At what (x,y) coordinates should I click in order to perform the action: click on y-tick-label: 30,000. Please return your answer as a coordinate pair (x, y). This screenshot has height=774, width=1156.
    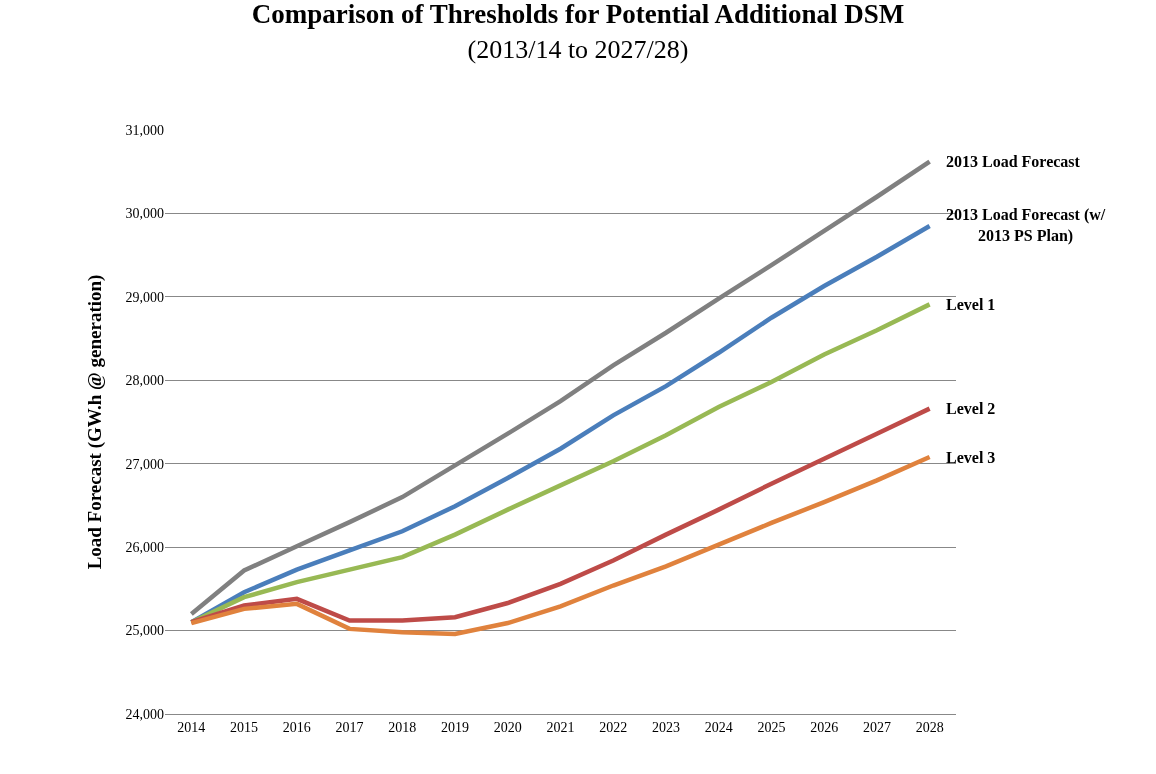
    Looking at the image, I should click on (144, 214).